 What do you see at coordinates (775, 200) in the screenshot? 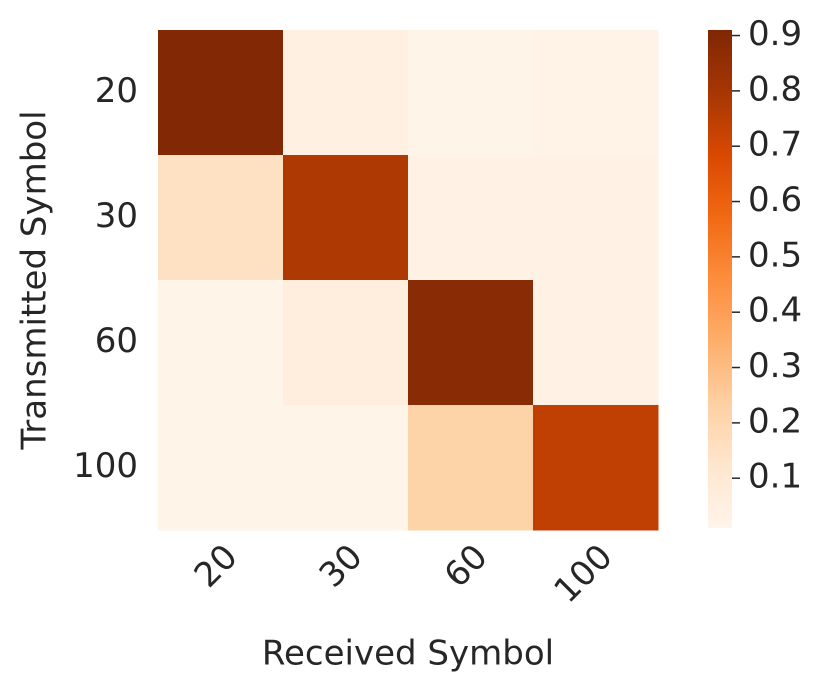
I see `colorbar-tick-label: 0.6` at bounding box center [775, 200].